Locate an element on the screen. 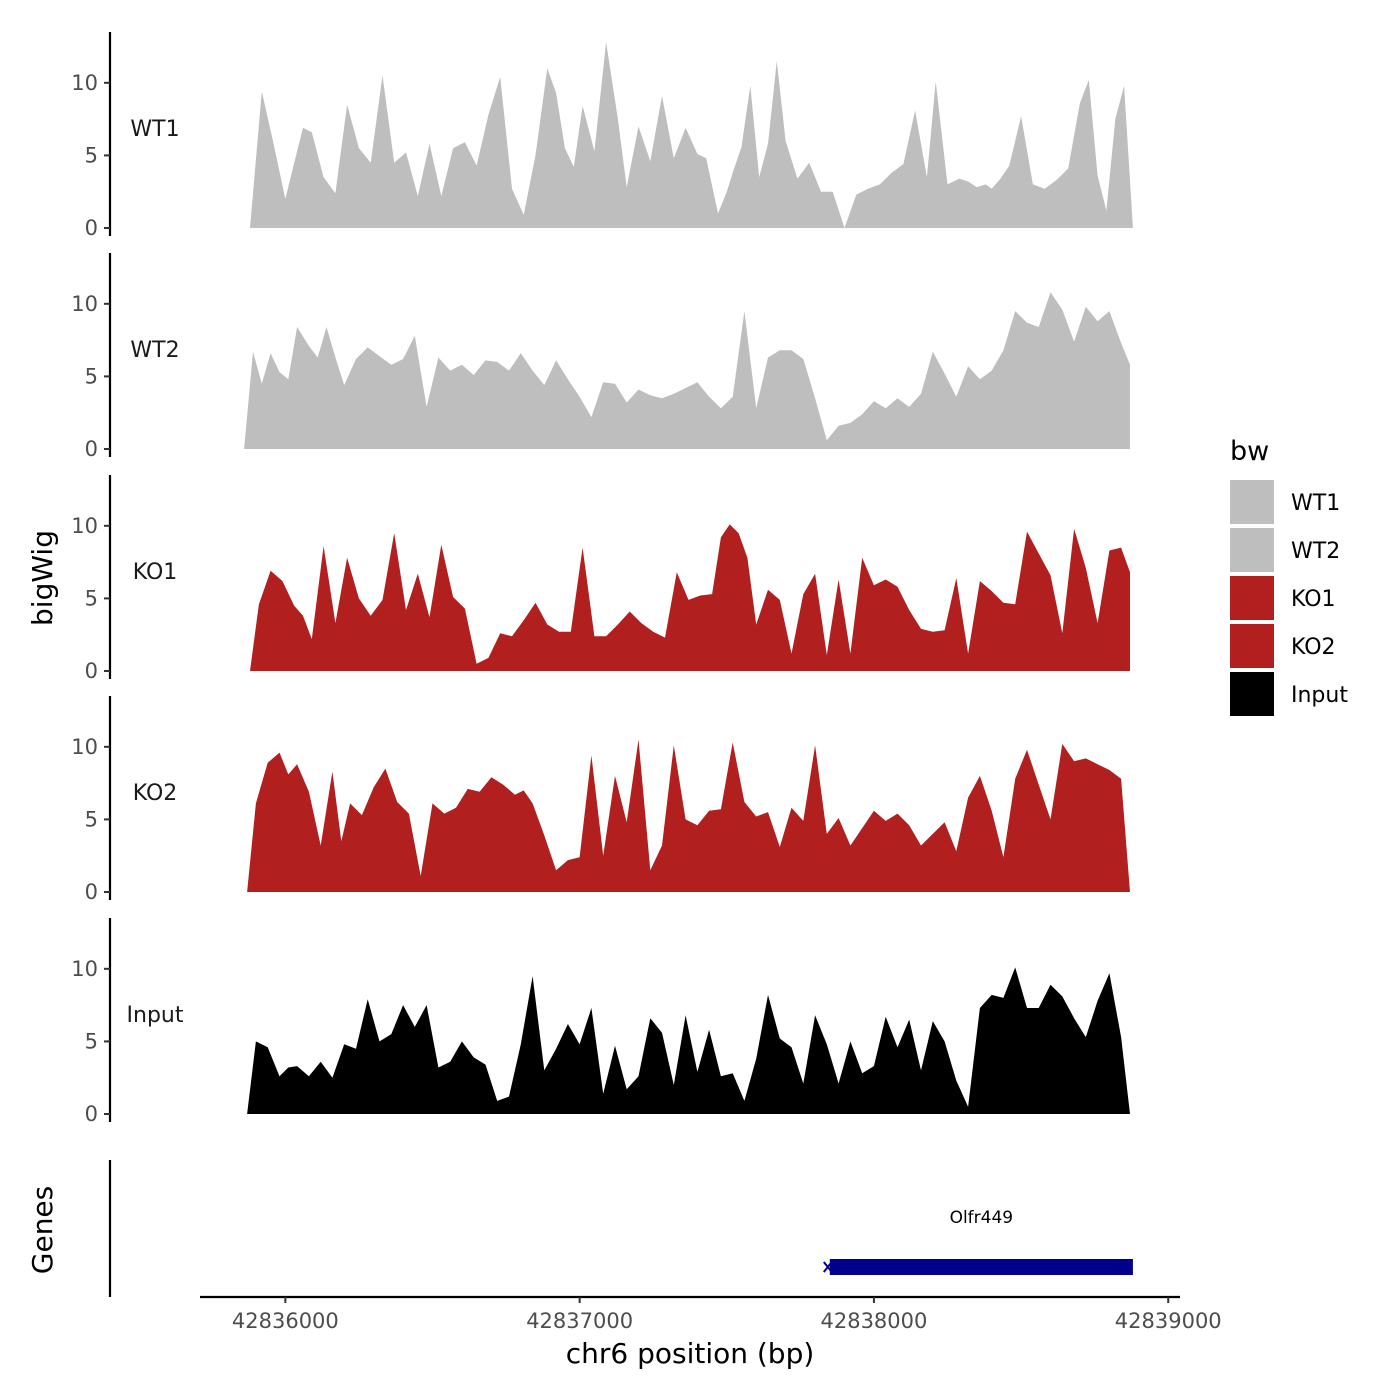  legend-label: WT2 is located at coordinates (1315, 551).